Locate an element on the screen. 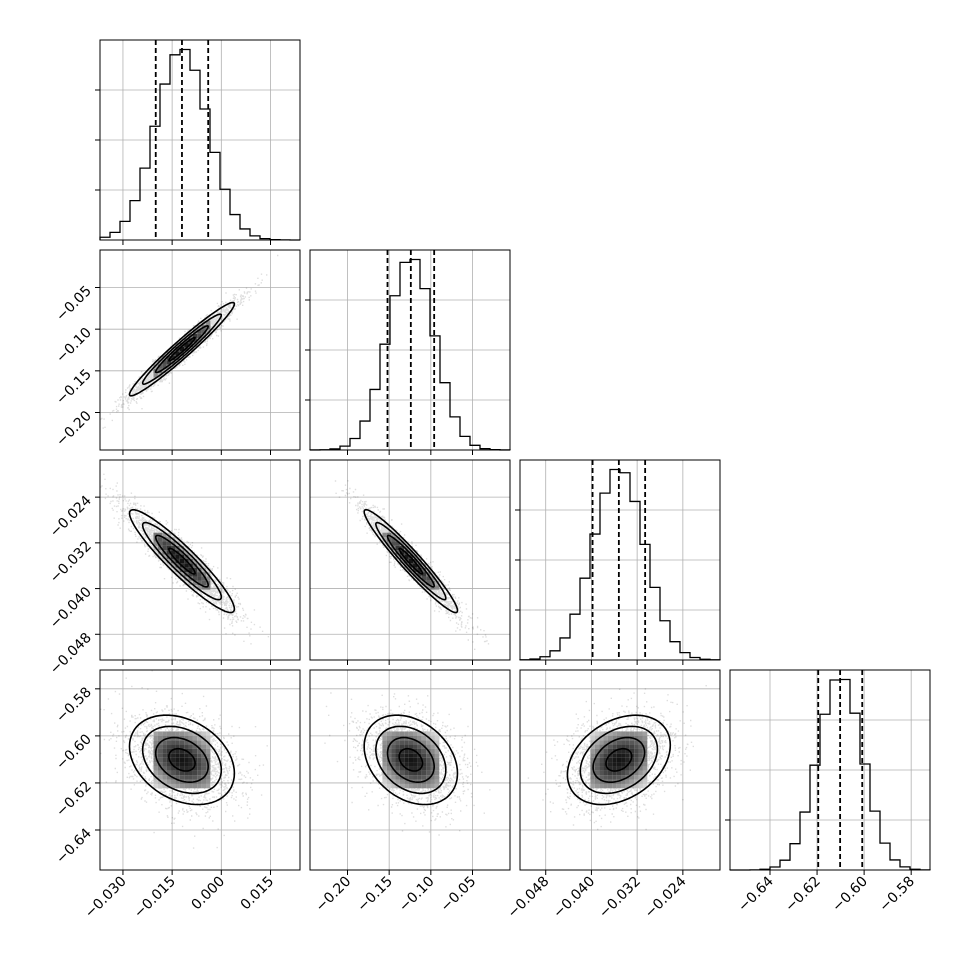  x-axis-3-2: −0.048−0.040−0.032−0.024 is located at coordinates (597, 895).